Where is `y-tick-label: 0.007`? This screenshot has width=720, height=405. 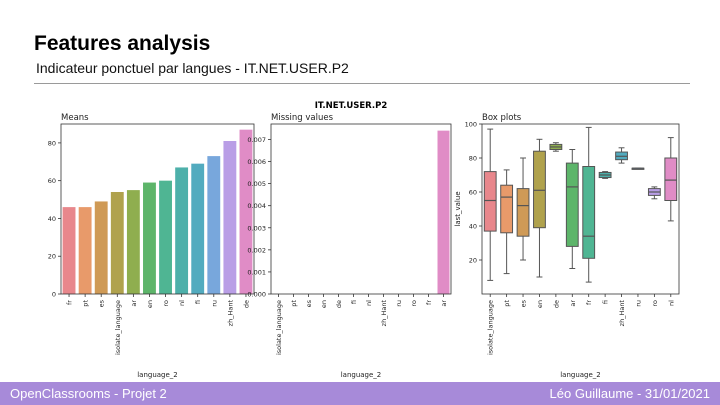 y-tick-label: 0.007 is located at coordinates (256, 140).